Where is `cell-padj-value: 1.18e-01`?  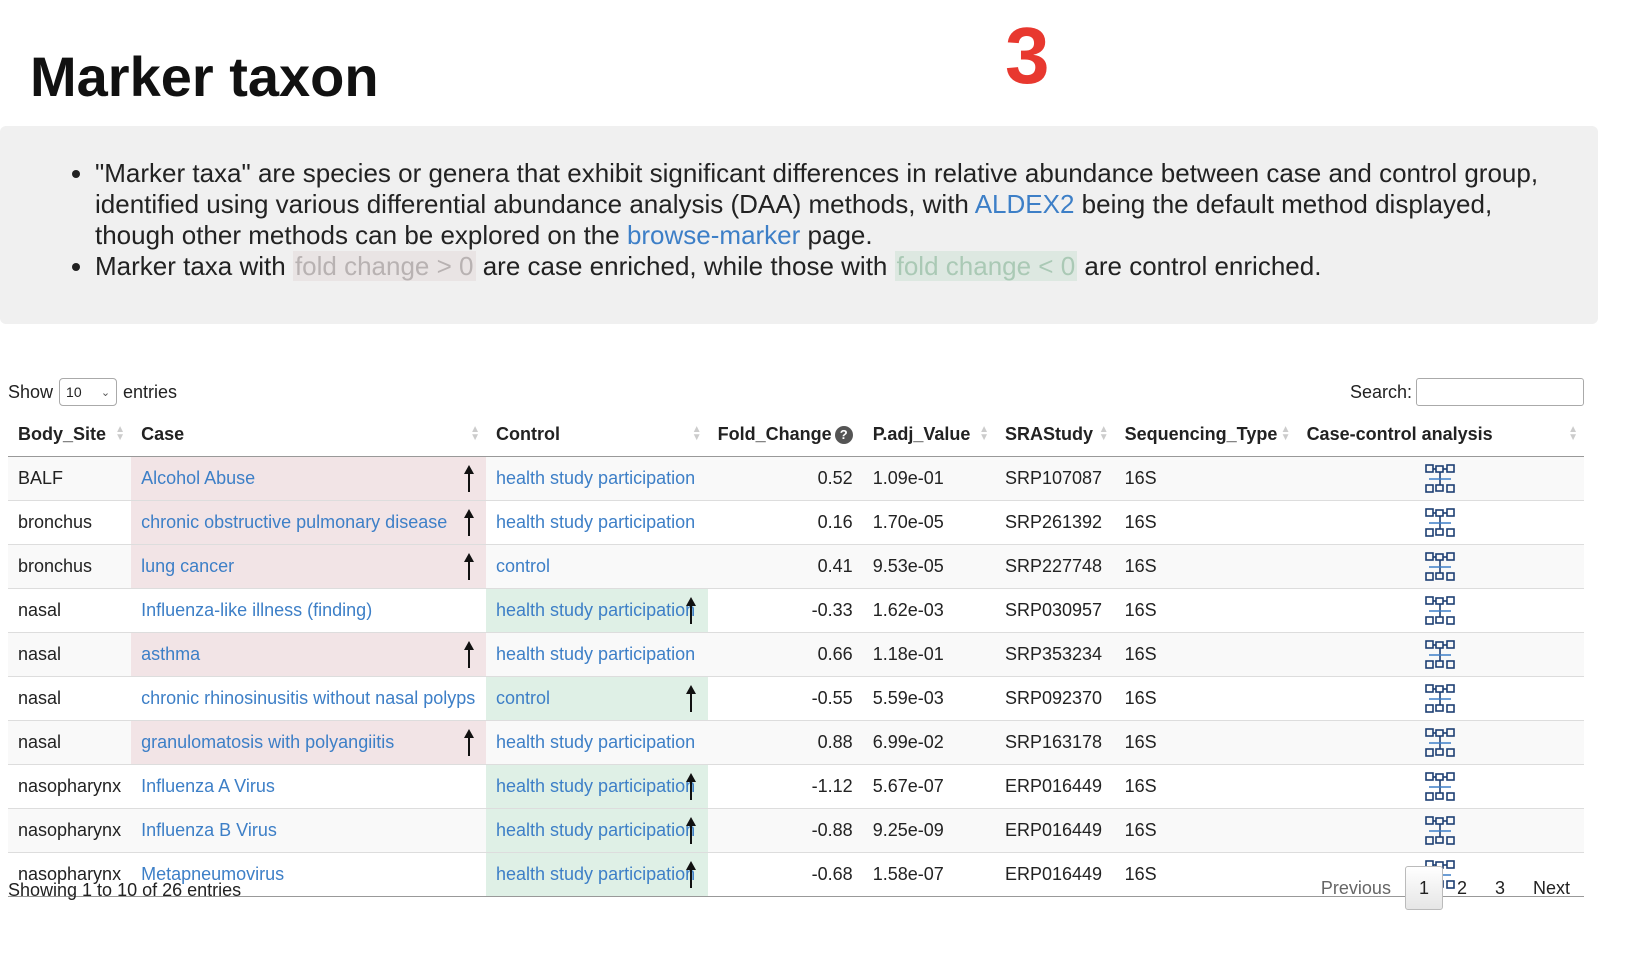
cell-padj-value: 1.18e-01 is located at coordinates (928, 654).